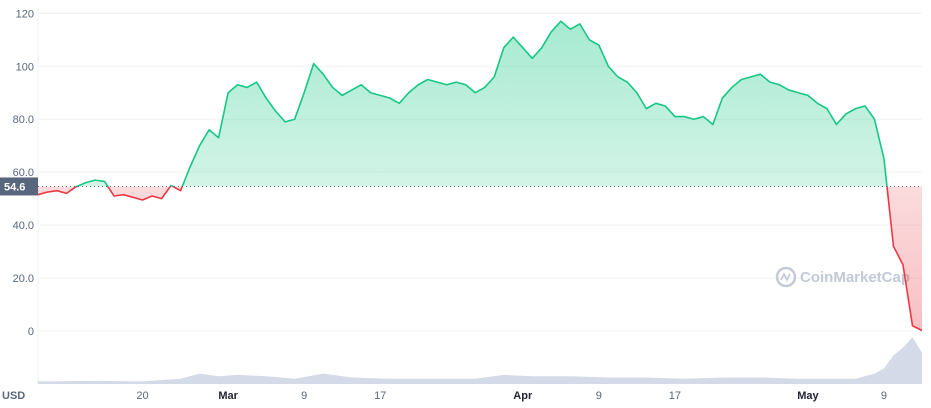 The image size is (931, 408). I want to click on x-tick-label: Apr, so click(523, 396).